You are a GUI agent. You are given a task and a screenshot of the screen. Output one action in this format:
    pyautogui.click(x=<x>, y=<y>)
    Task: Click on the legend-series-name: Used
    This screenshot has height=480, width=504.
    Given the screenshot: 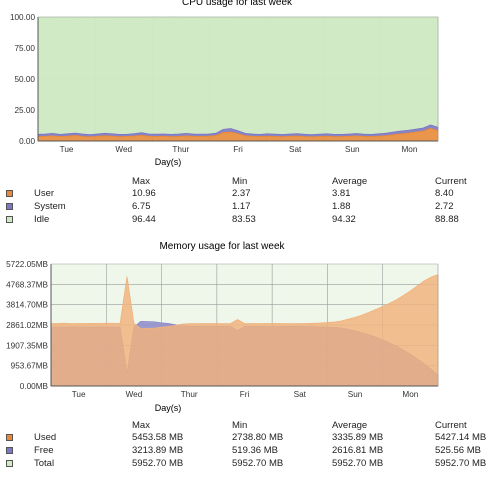 What is the action you would take?
    pyautogui.click(x=45, y=437)
    